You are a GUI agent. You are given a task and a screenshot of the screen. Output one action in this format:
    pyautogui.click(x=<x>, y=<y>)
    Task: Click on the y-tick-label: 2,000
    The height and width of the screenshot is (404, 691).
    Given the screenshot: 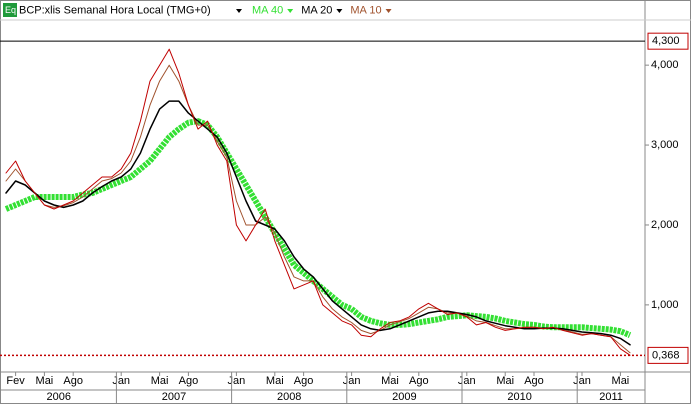 What is the action you would take?
    pyautogui.click(x=665, y=225)
    